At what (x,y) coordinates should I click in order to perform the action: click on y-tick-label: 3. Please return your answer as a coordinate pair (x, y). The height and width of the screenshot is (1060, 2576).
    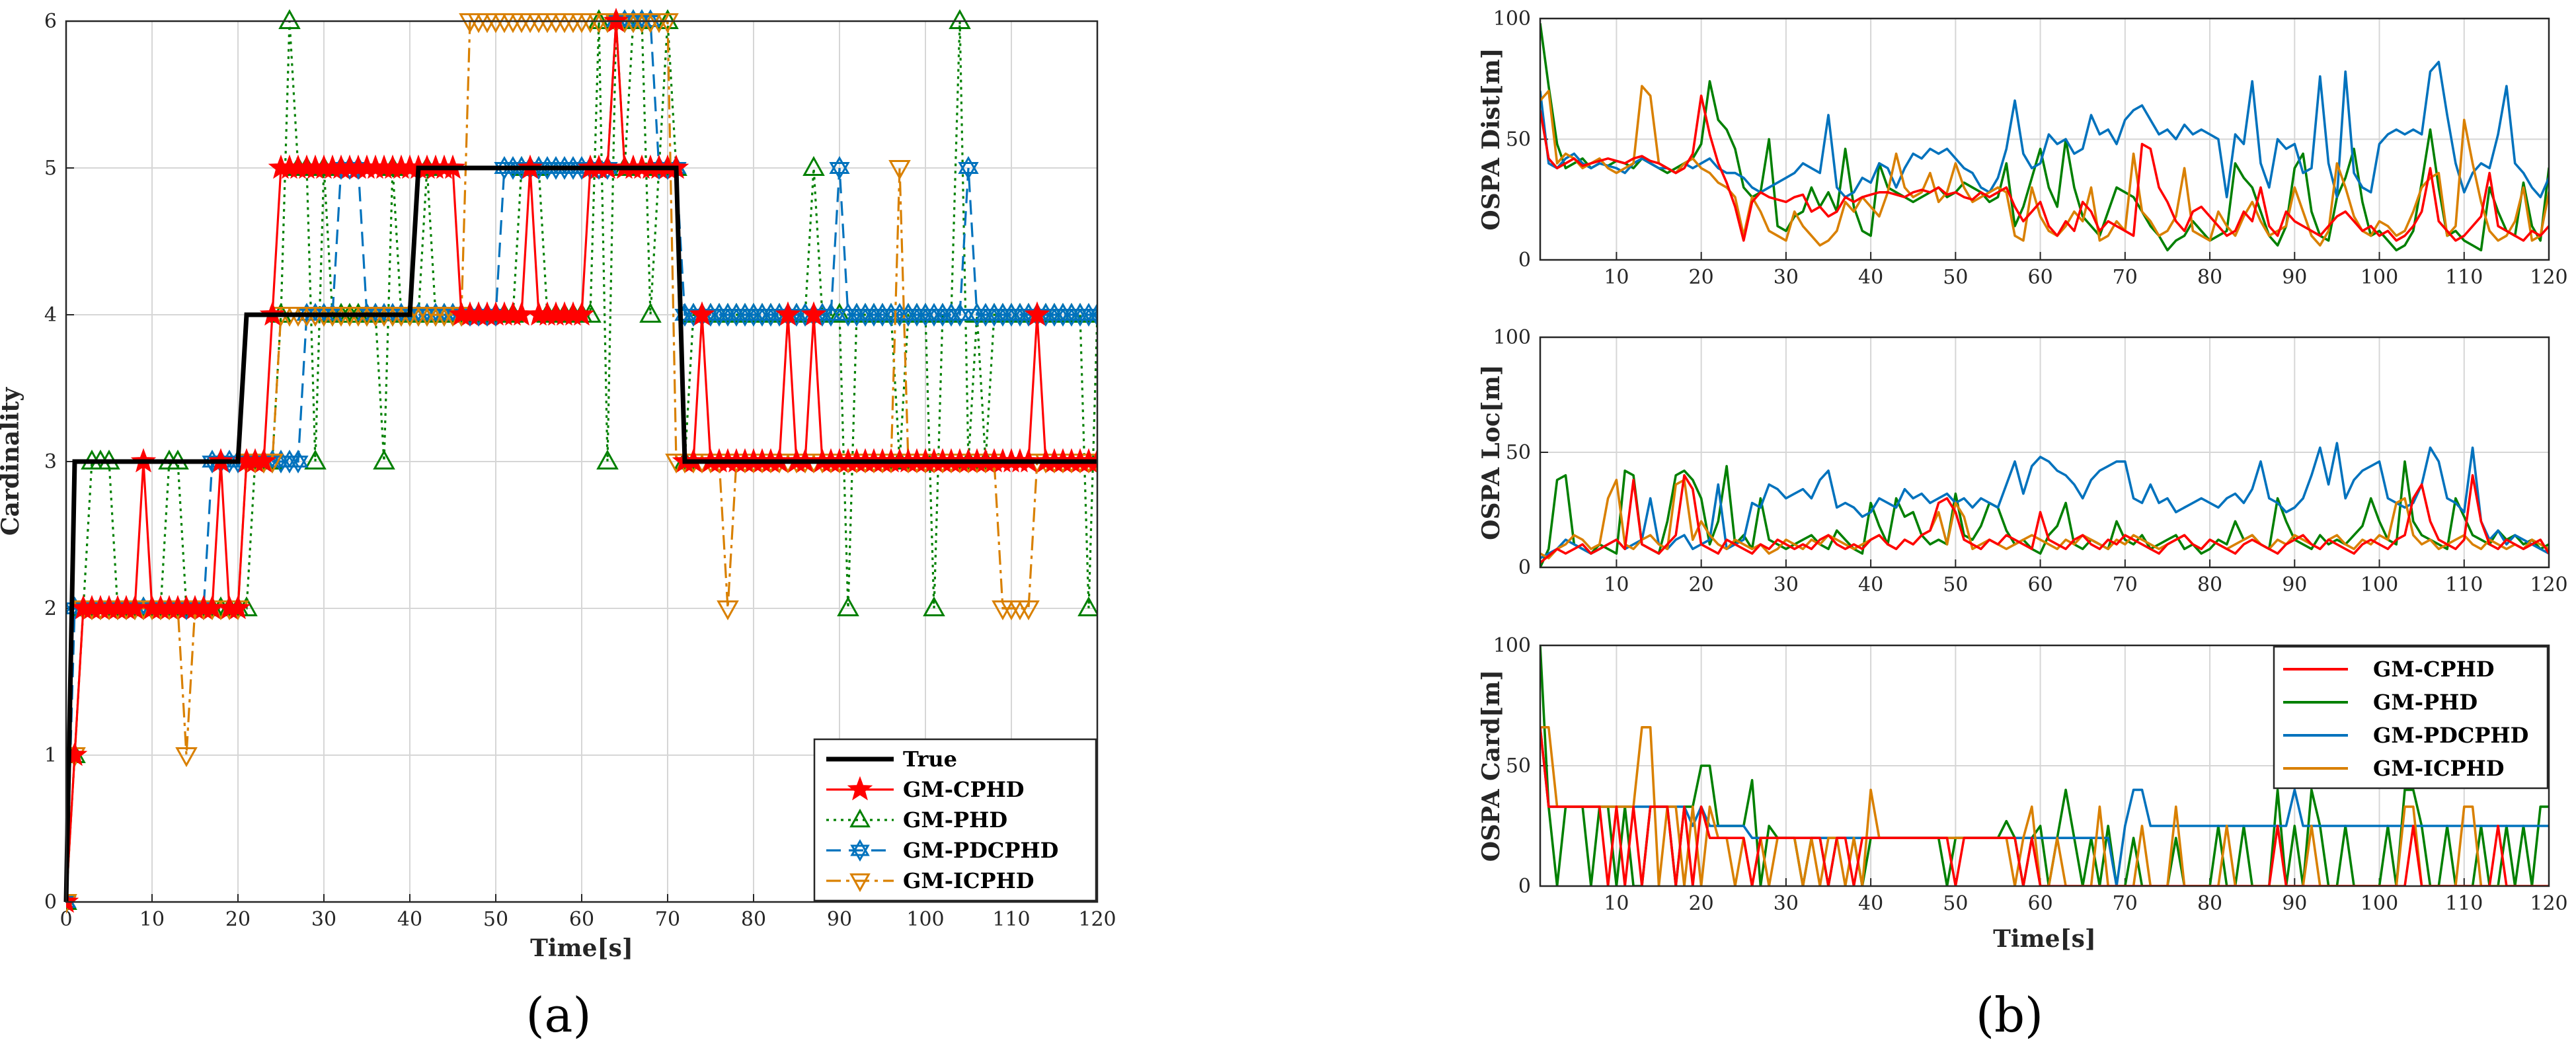
    Looking at the image, I should click on (50, 461).